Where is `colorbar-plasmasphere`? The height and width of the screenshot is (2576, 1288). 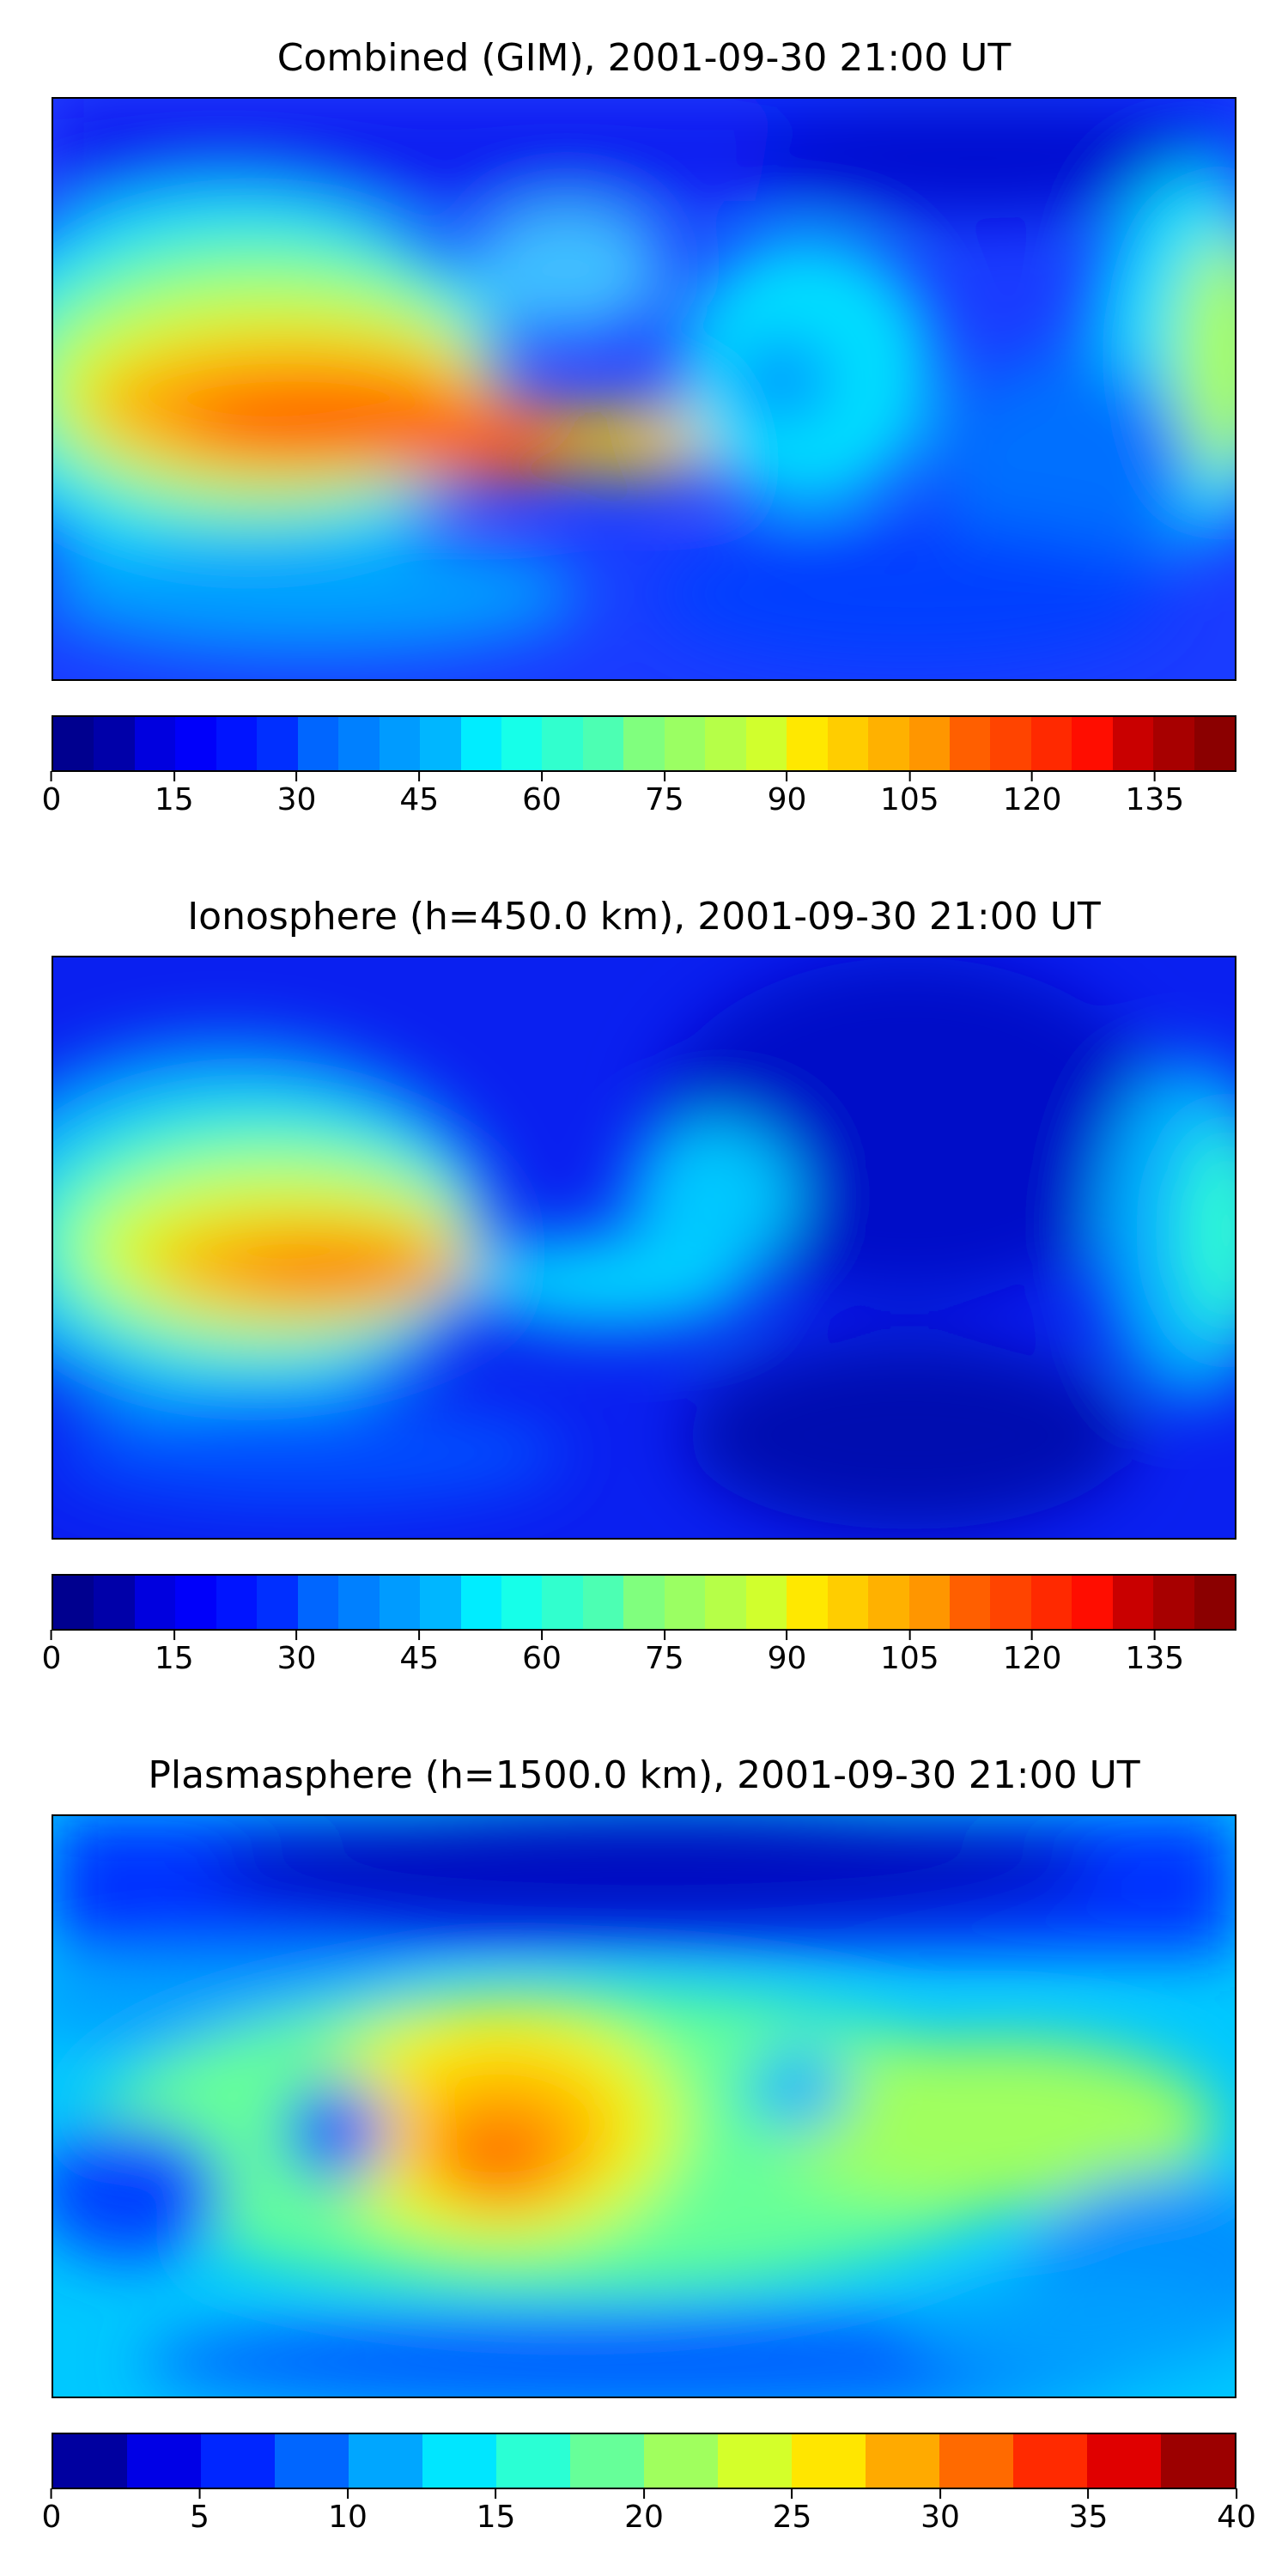
colorbar-plasmasphere is located at coordinates (644, 2461).